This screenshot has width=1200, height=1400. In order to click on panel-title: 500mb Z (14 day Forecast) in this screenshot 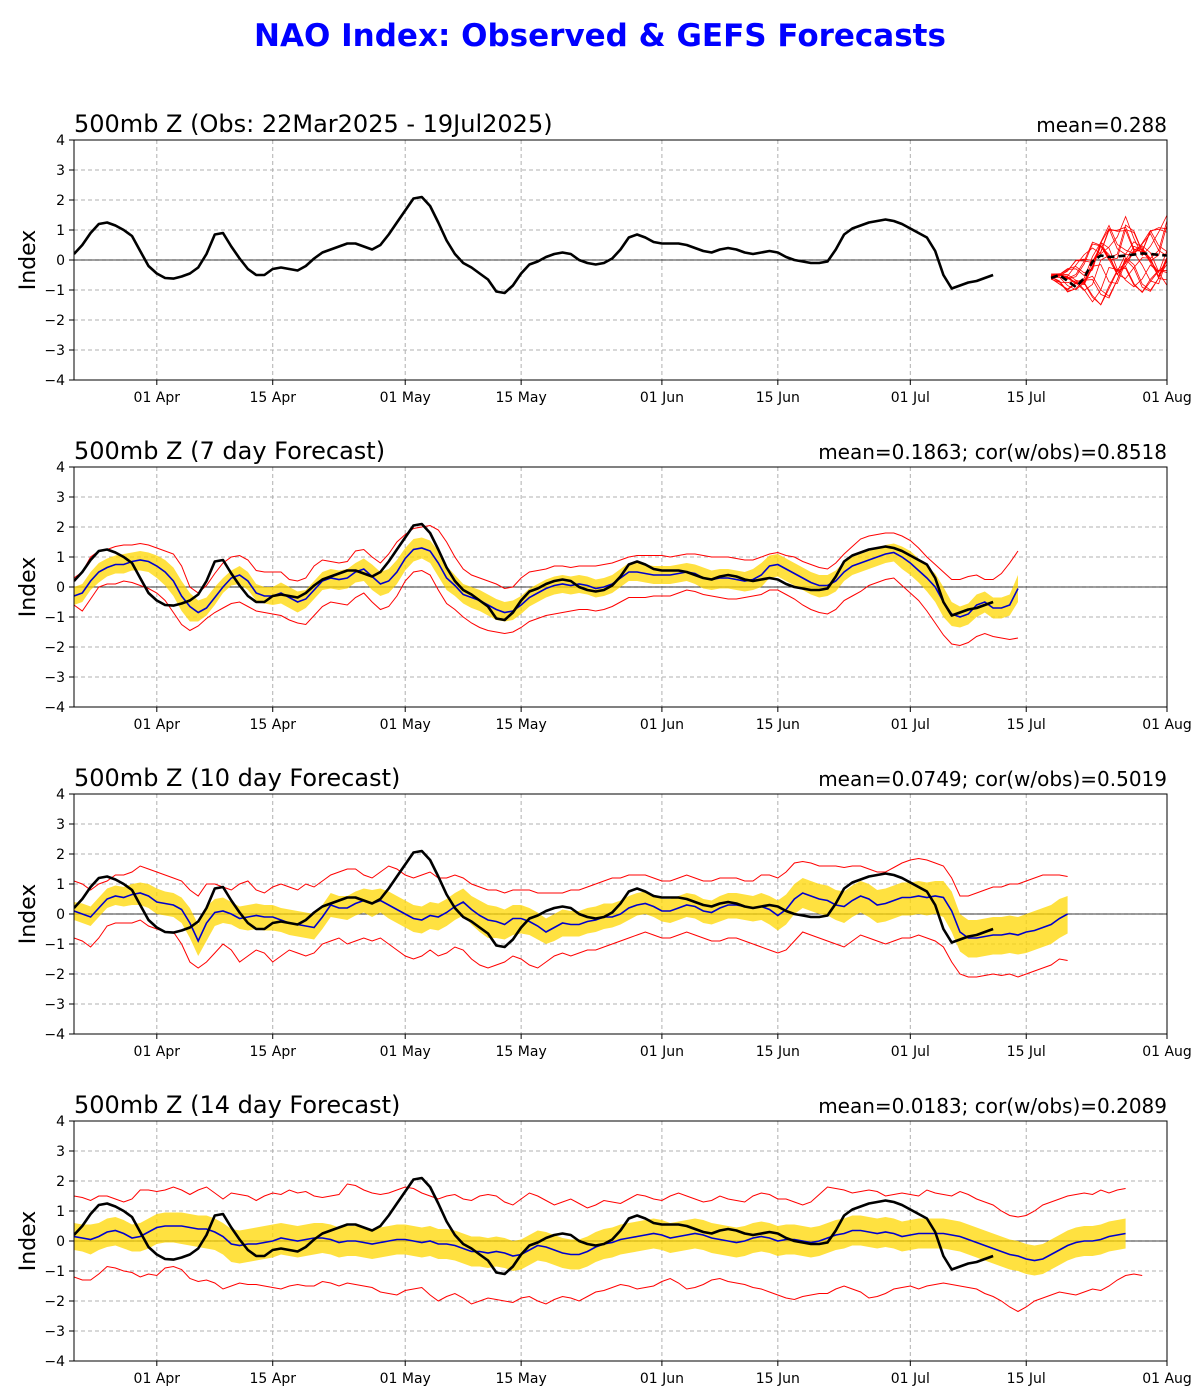, I will do `click(237, 1105)`.